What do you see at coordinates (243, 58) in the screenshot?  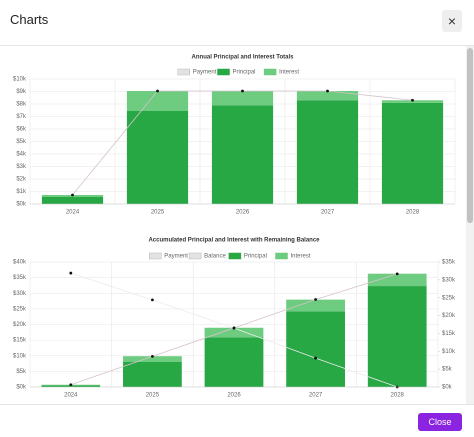 I see `chart-title: Annual Principal and Interest Totals` at bounding box center [243, 58].